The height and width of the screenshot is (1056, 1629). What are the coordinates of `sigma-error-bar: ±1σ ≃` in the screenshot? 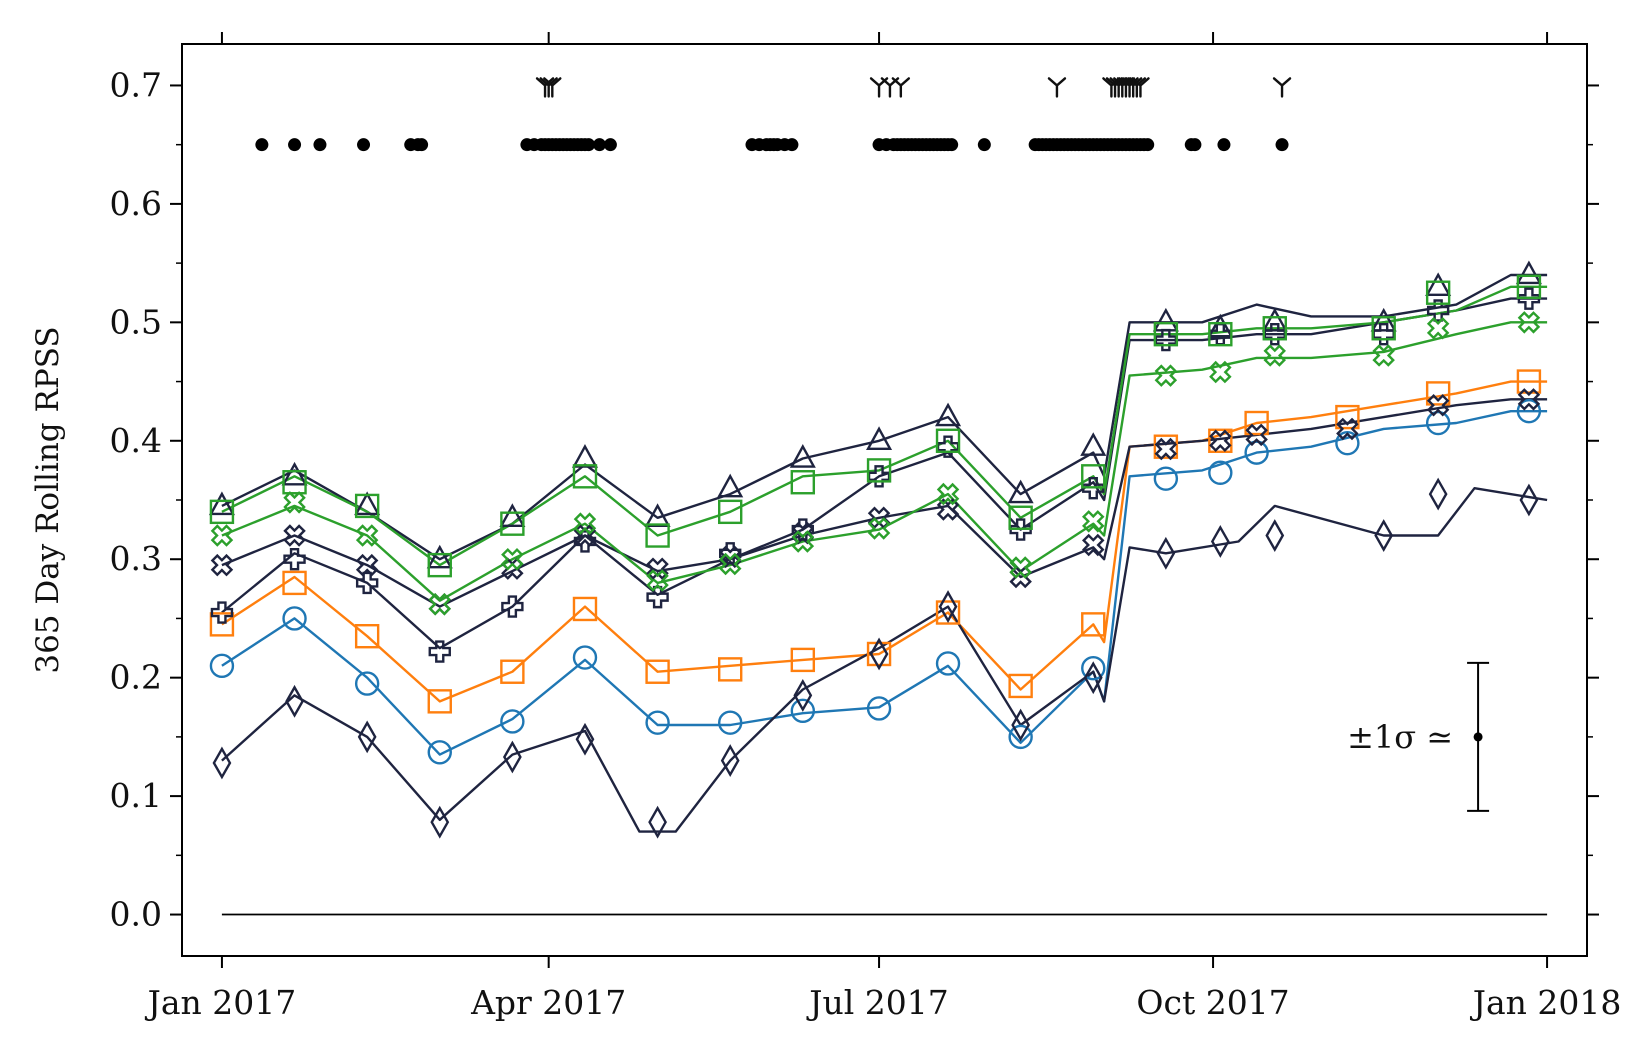 It's located at (1418, 736).